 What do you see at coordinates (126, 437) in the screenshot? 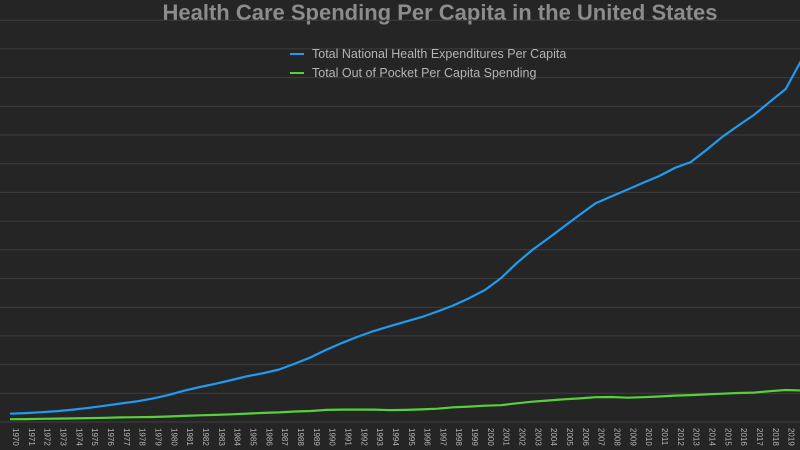
I see `x-tick-label: 1977` at bounding box center [126, 437].